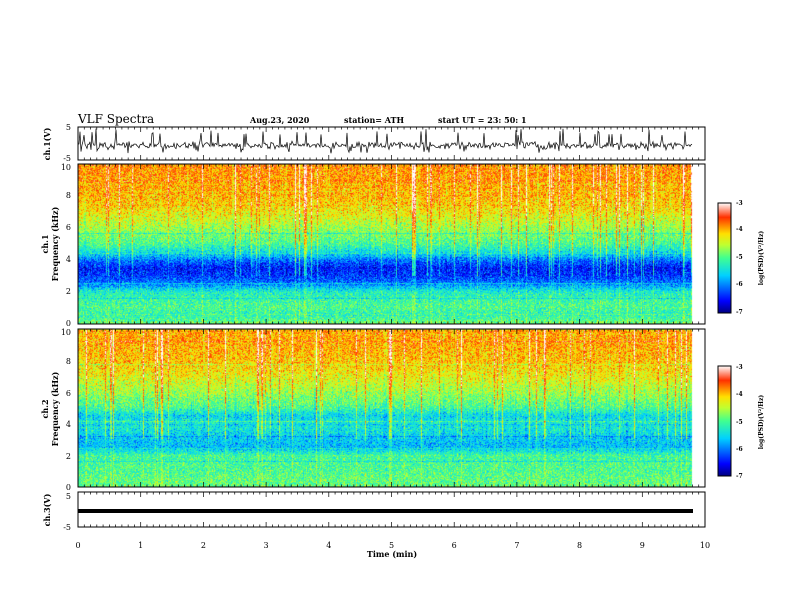 The width and height of the screenshot is (792, 612). What do you see at coordinates (115, 119) in the screenshot?
I see `figure-title: VLF Spectra` at bounding box center [115, 119].